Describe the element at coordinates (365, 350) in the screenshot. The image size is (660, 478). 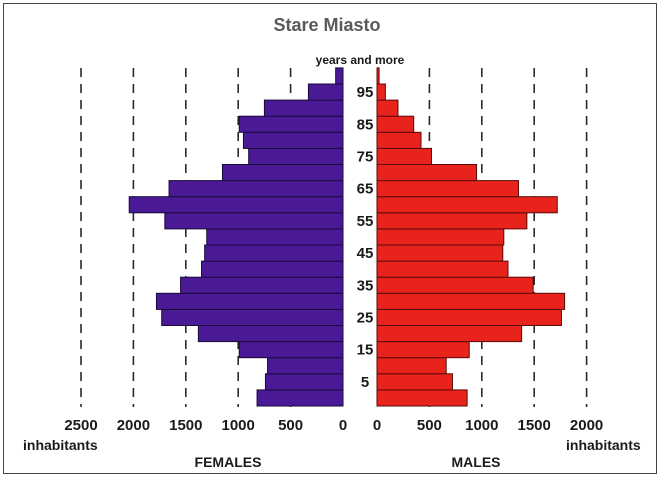
I see `age-tick-15: 15` at that location.